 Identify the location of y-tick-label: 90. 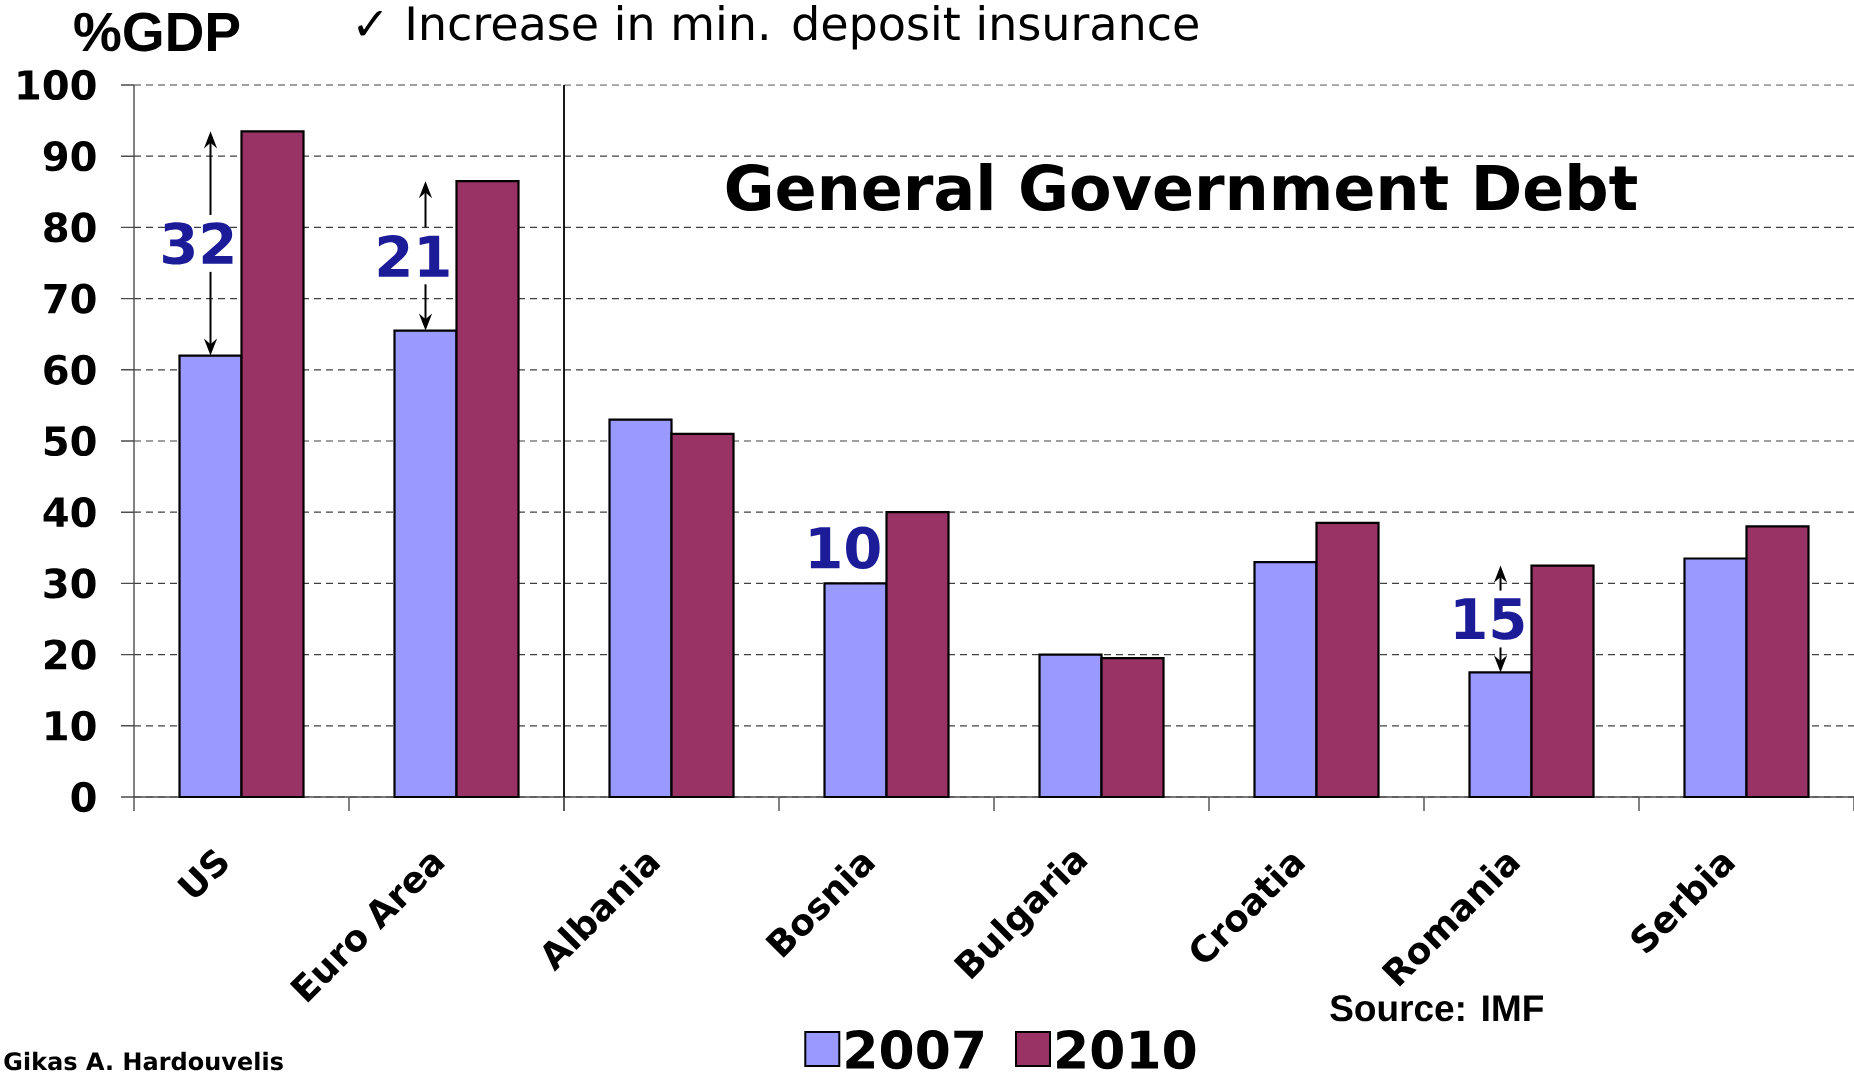
(69, 156).